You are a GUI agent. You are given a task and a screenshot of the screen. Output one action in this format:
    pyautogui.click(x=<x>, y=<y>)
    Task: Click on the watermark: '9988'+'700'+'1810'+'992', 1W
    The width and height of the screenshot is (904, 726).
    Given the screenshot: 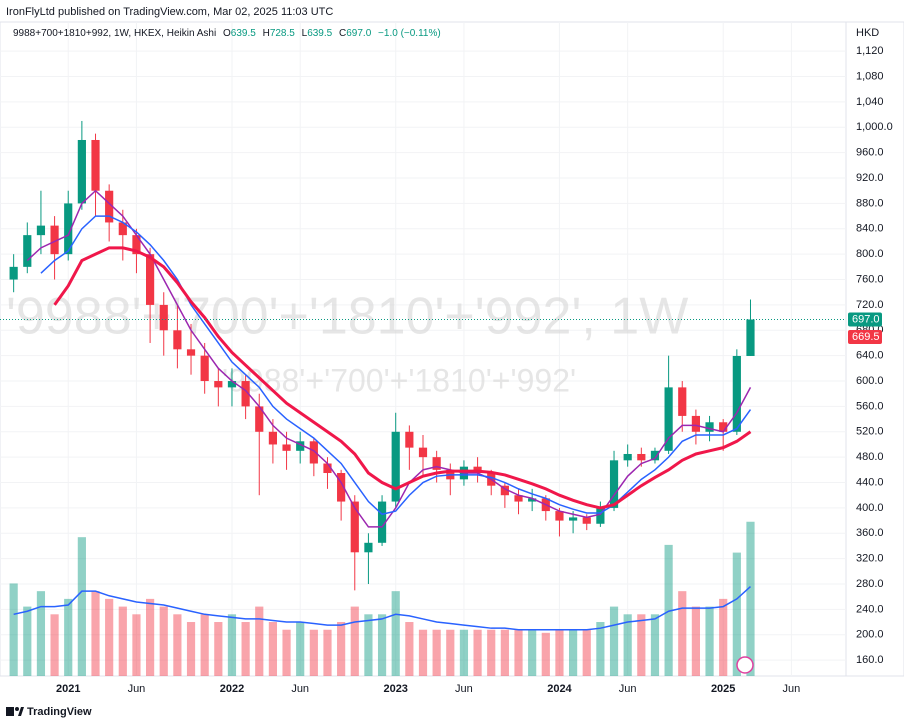 What is the action you would take?
    pyautogui.click(x=347, y=317)
    